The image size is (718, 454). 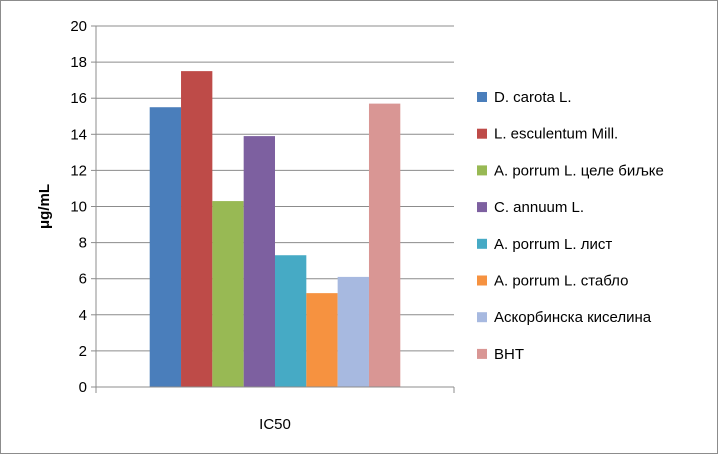 I want to click on x-category-label: IC50, so click(x=275, y=424).